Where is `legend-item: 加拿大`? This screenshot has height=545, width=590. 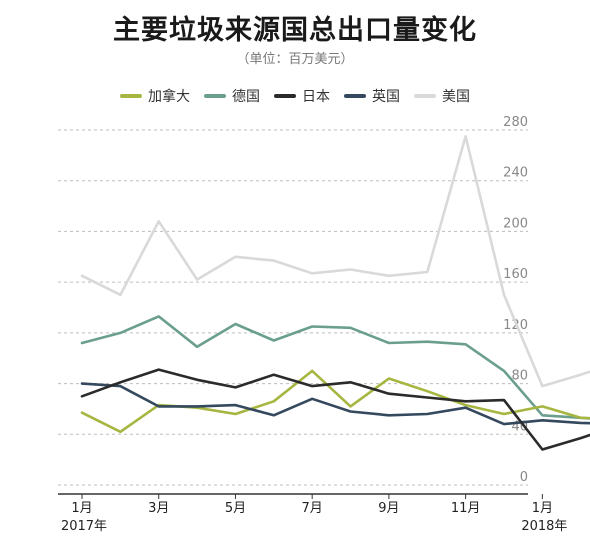
legend-item: 加拿大 is located at coordinates (155, 96).